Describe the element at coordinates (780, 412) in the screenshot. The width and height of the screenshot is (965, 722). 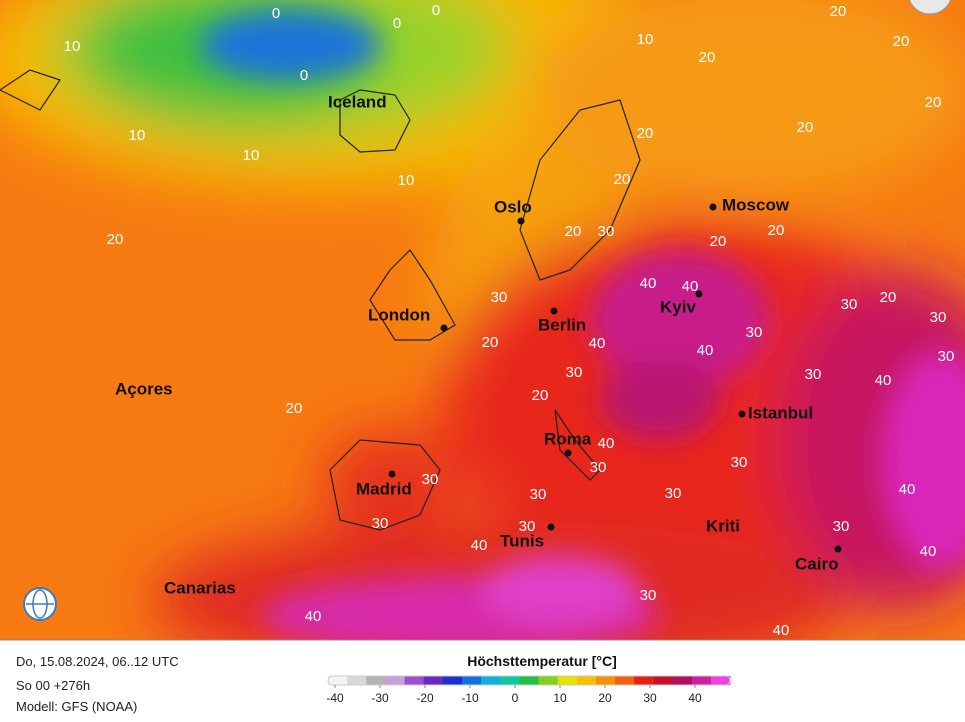
I see `place-label: Istanbul` at that location.